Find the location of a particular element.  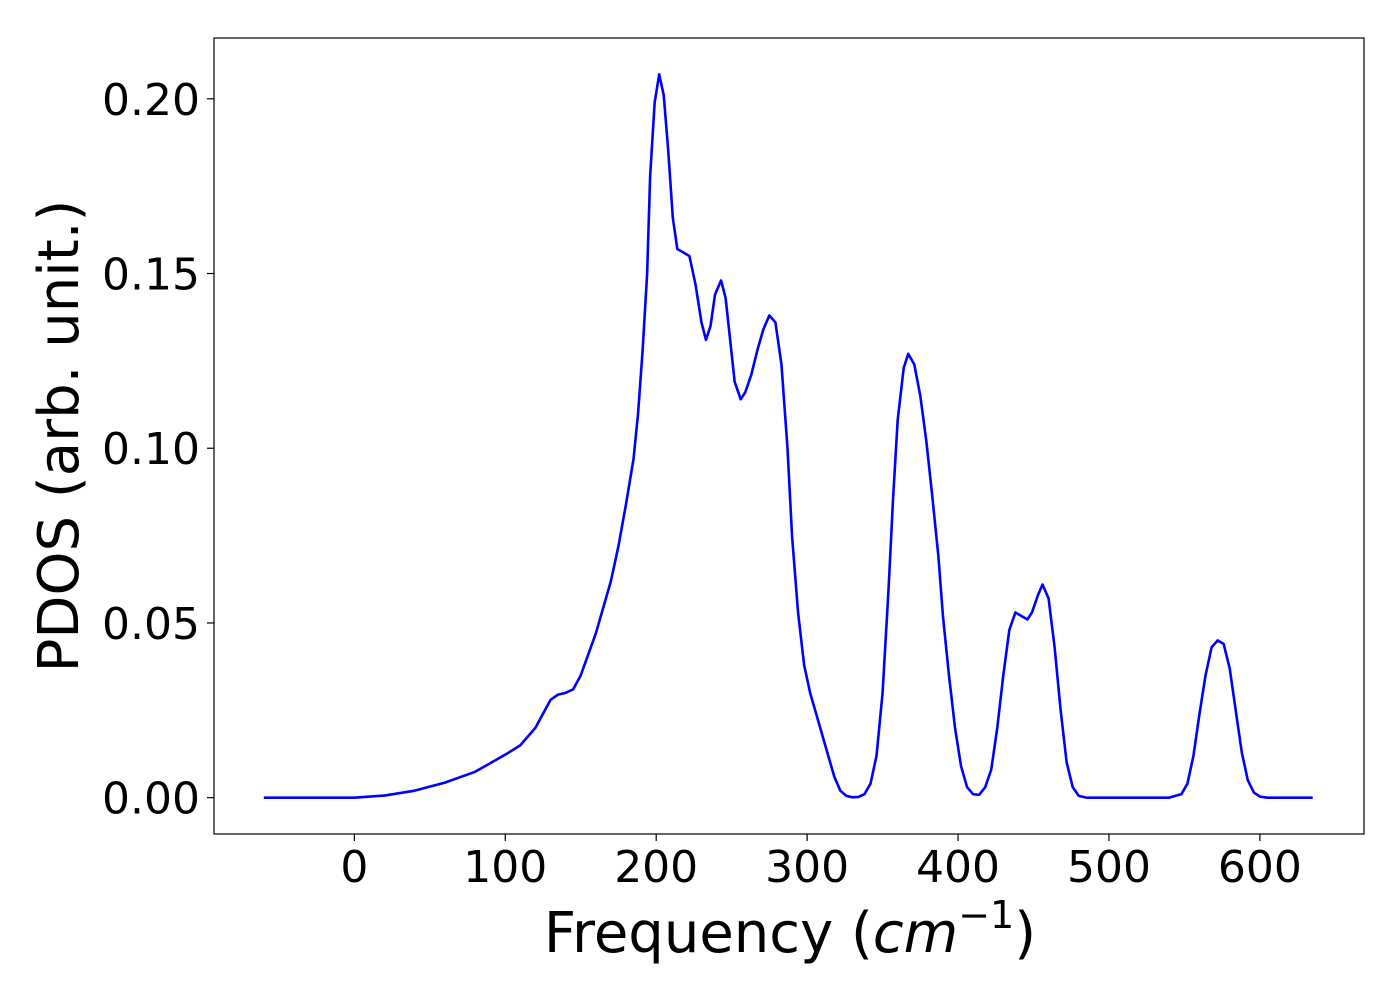

x-tick-label: 600 is located at coordinates (1260, 867).